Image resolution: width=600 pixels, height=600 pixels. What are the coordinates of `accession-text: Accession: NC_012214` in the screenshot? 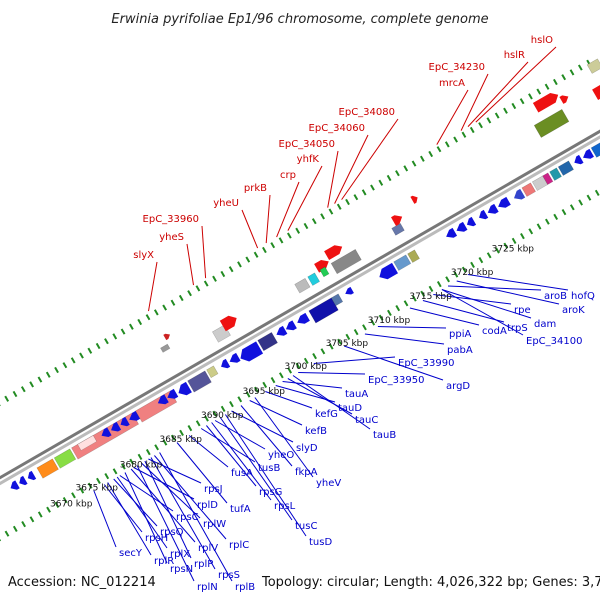 It's located at (82, 582).